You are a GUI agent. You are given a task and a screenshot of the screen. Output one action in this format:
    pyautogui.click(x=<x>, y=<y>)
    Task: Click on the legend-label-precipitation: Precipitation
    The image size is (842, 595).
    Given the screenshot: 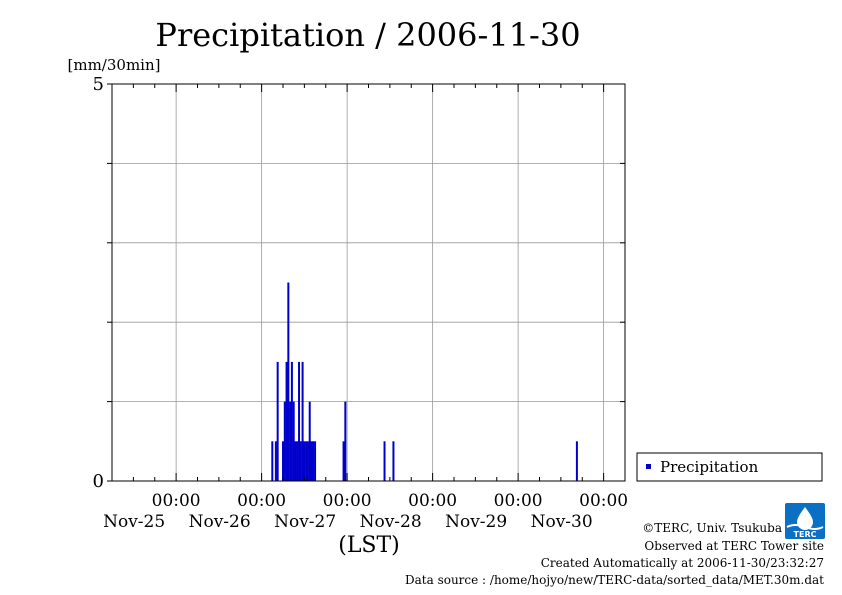 What is the action you would take?
    pyautogui.click(x=709, y=467)
    